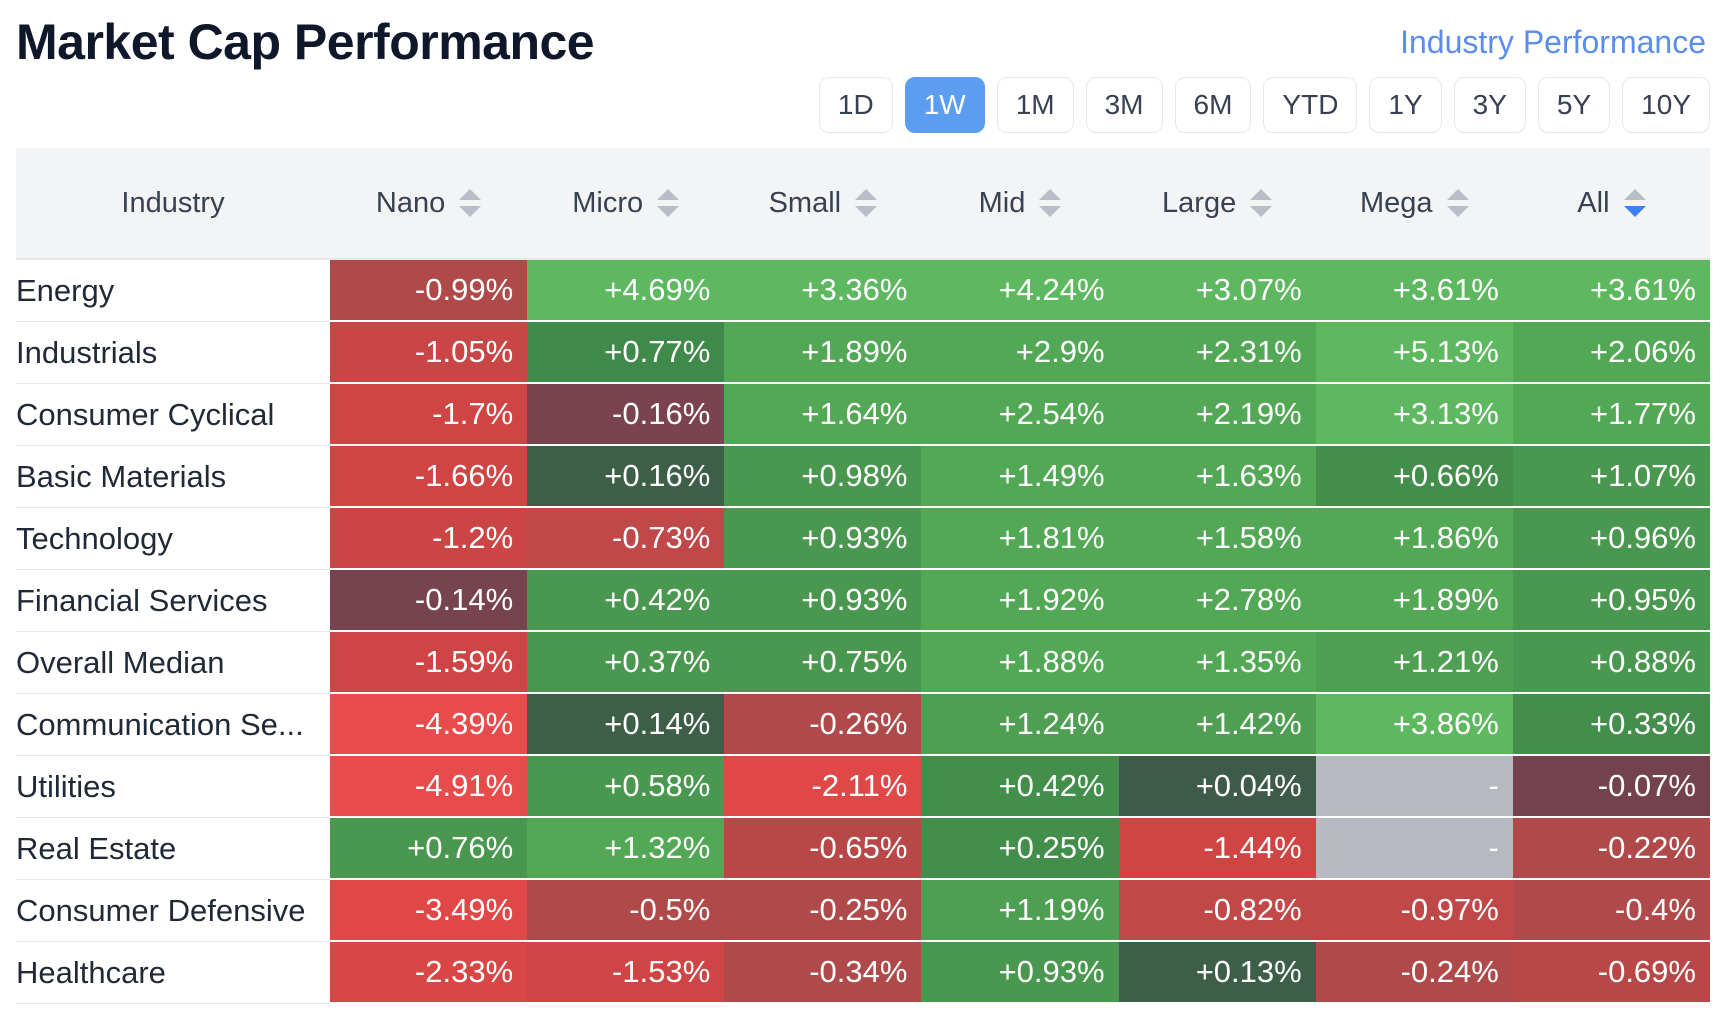 This screenshot has width=1726, height=1028. I want to click on performance-cell-mid: +0.93%, so click(1020, 973).